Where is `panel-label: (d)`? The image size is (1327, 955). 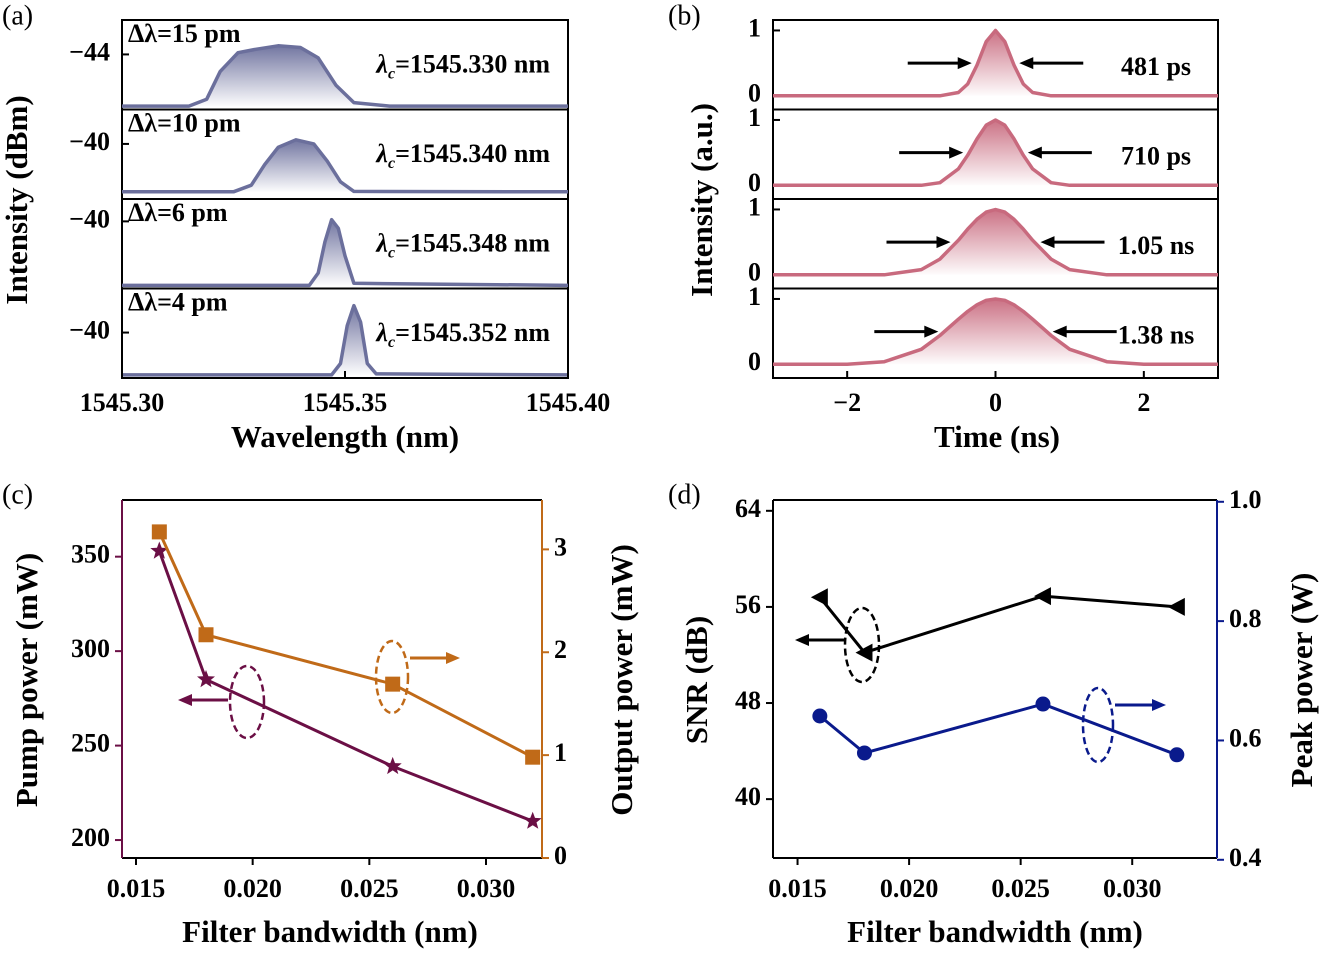 panel-label: (d) is located at coordinates (684, 494).